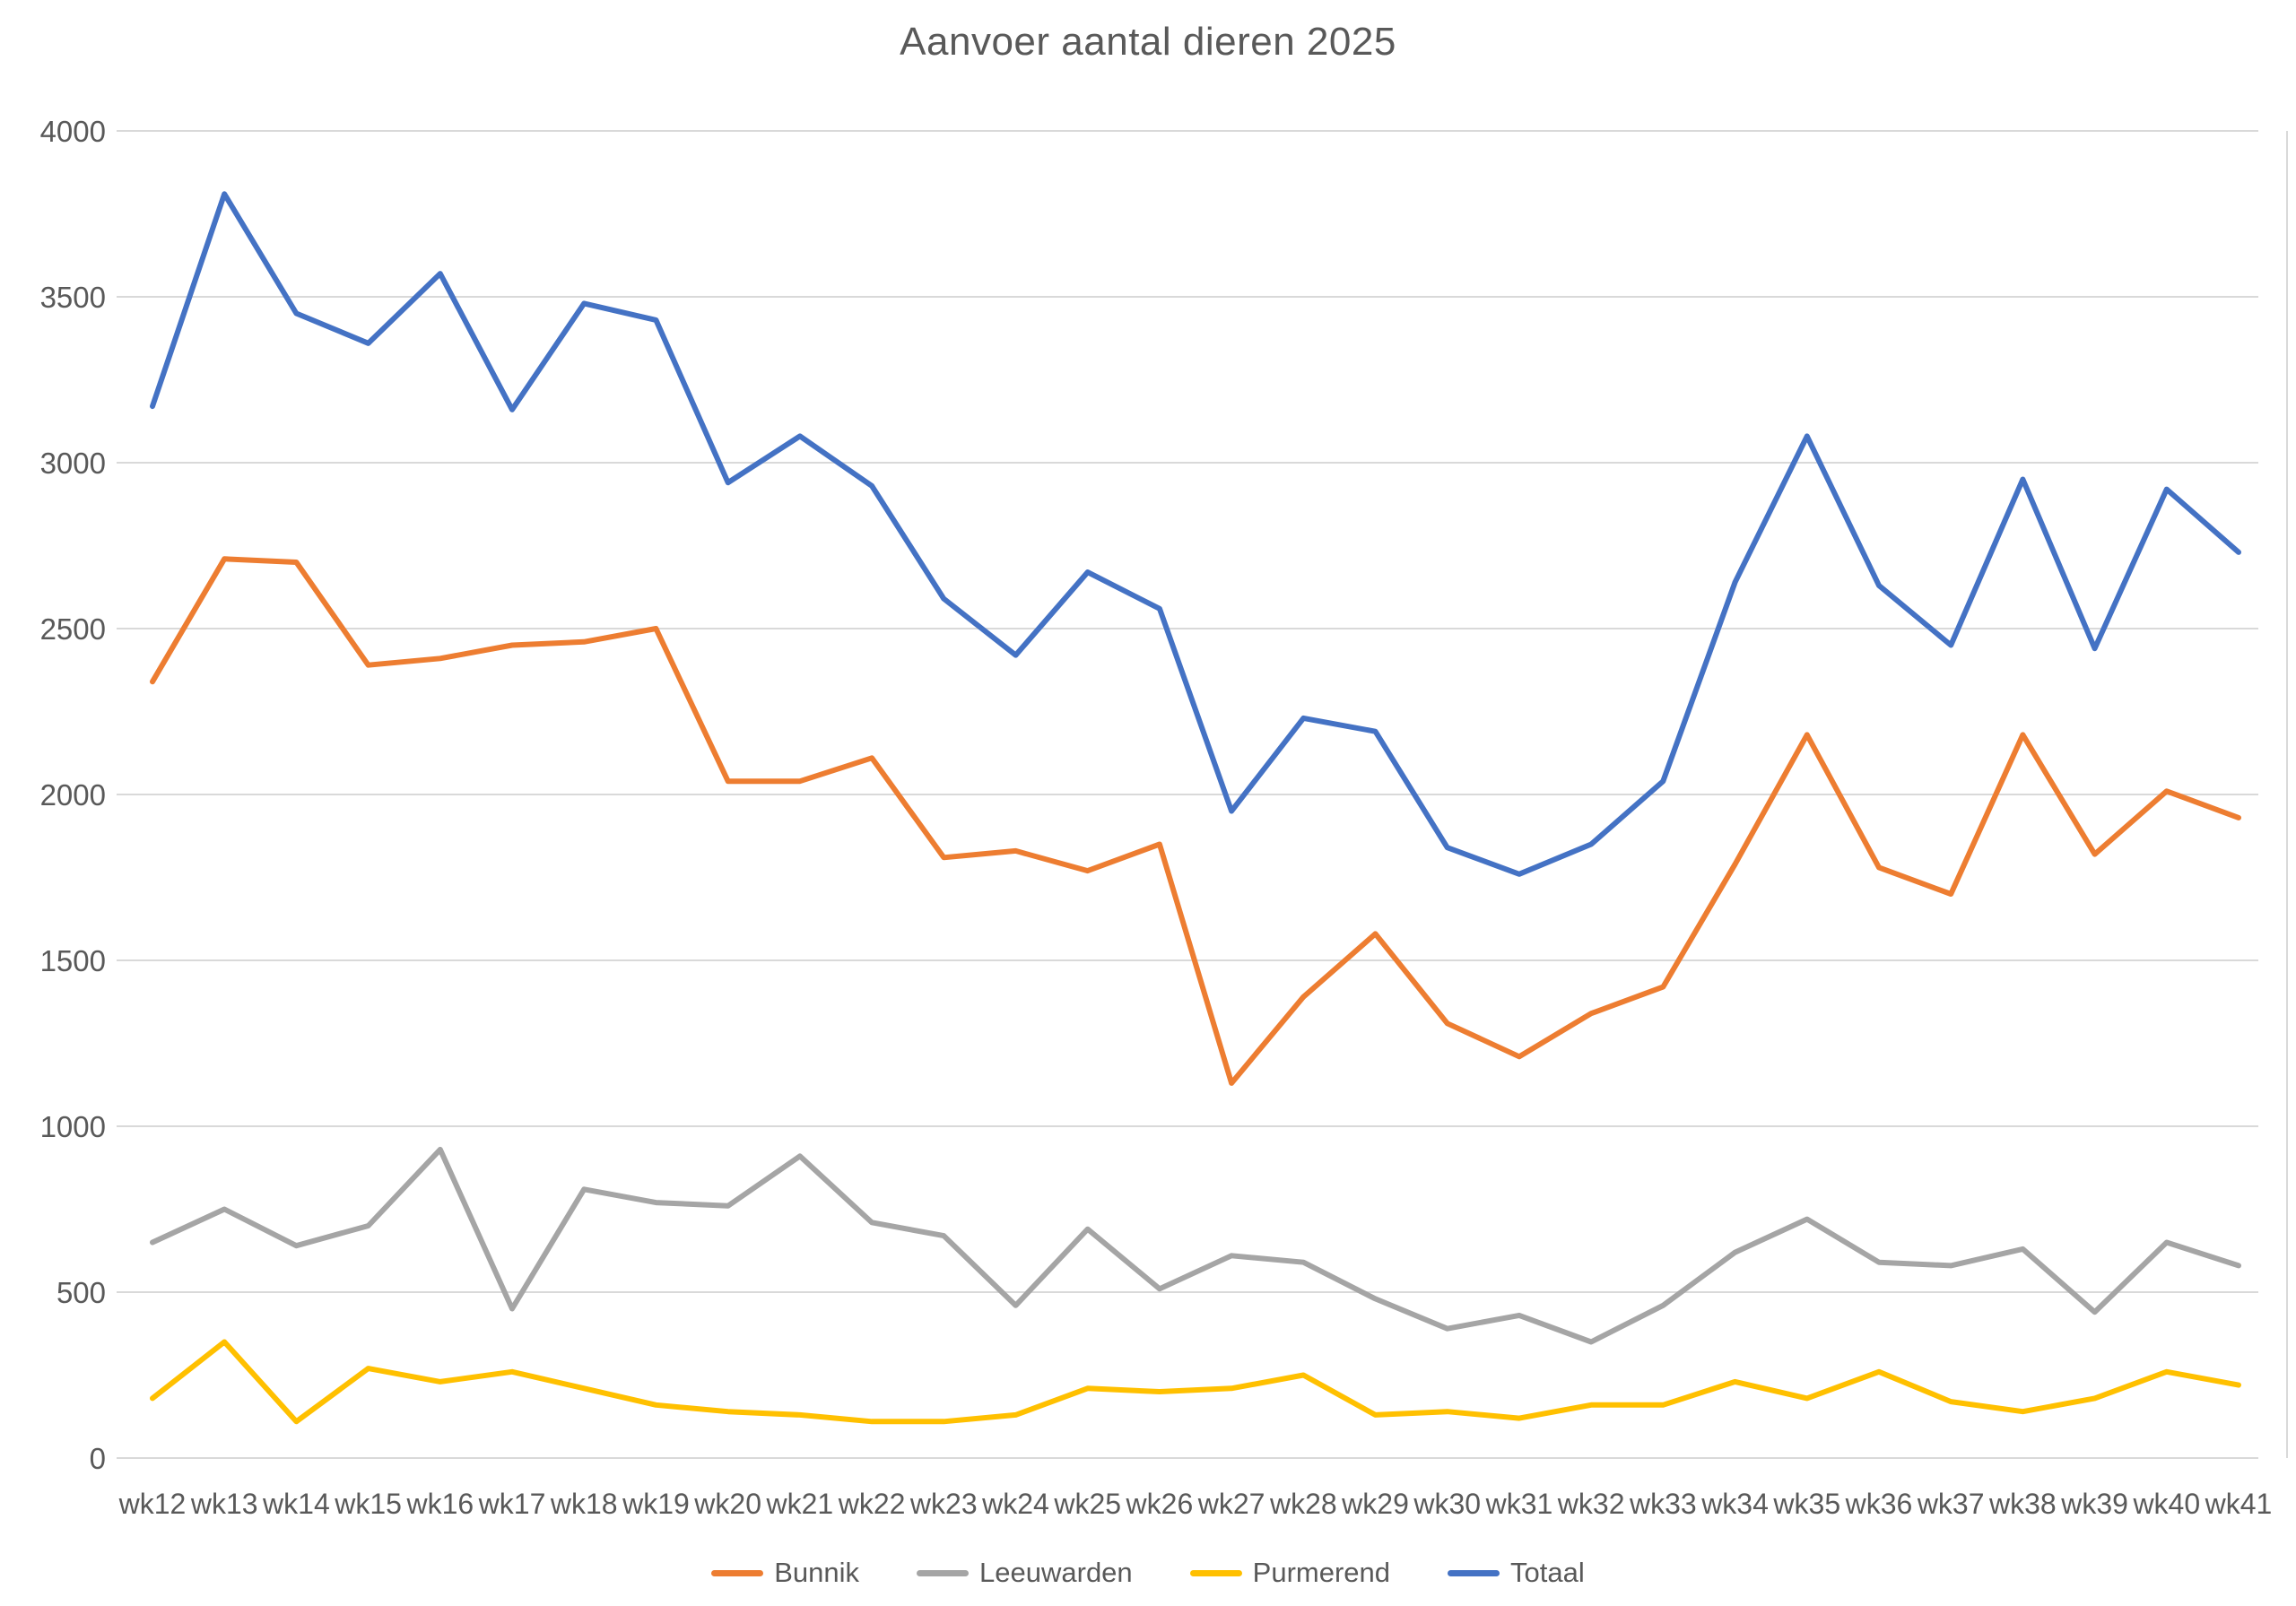 Image resolution: width=2296 pixels, height=1606 pixels. What do you see at coordinates (1447, 1504) in the screenshot?
I see `x-tick-label-wk30: wk30` at bounding box center [1447, 1504].